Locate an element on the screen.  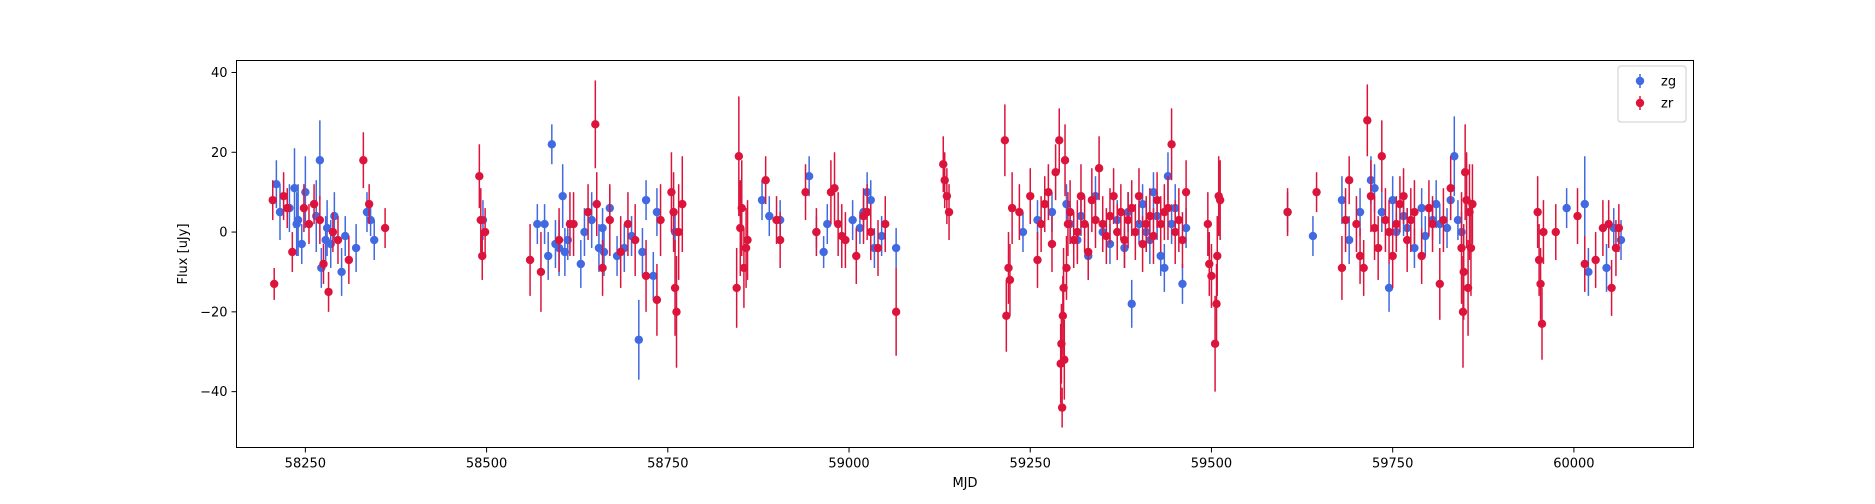
legend-box is located at coordinates (1652, 94).